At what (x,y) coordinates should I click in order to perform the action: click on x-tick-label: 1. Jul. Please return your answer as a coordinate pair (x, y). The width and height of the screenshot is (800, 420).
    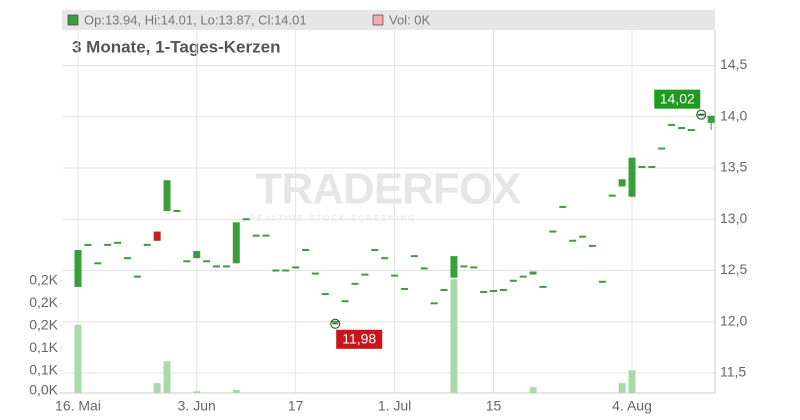
    Looking at the image, I should click on (394, 406).